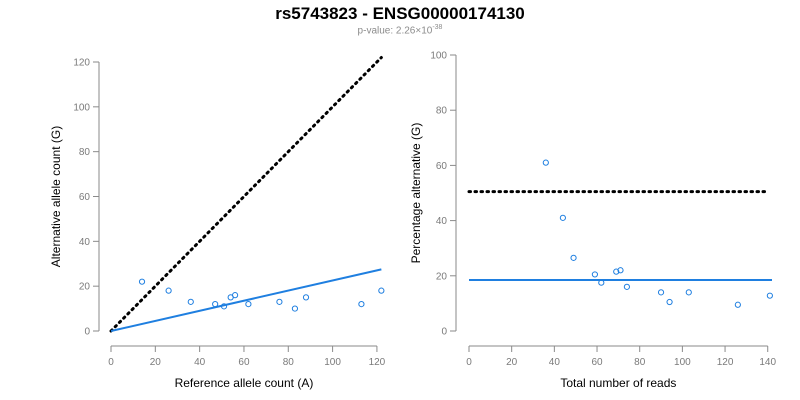 This screenshot has height=400, width=800. I want to click on x-tick: 140, so click(768, 357).